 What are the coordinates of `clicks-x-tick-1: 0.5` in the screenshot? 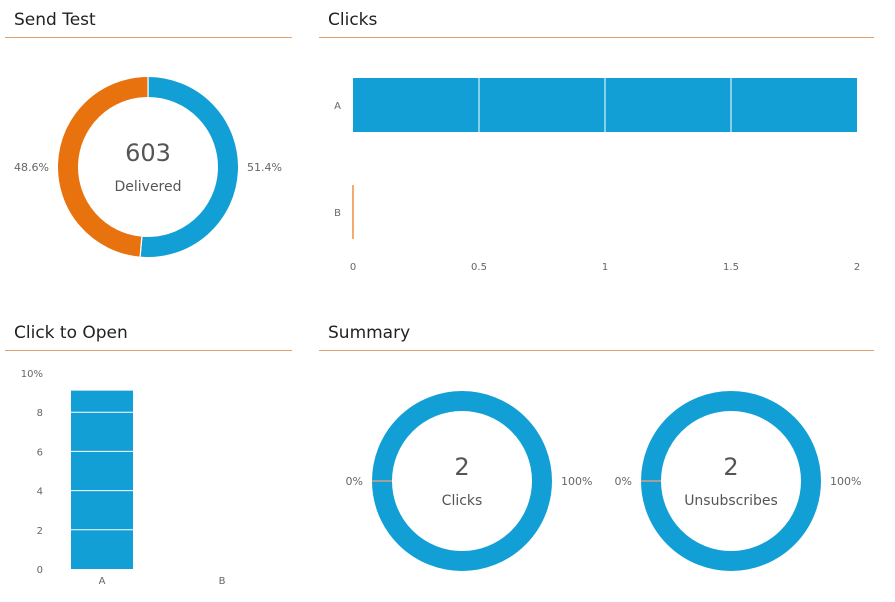 It's located at (479, 267).